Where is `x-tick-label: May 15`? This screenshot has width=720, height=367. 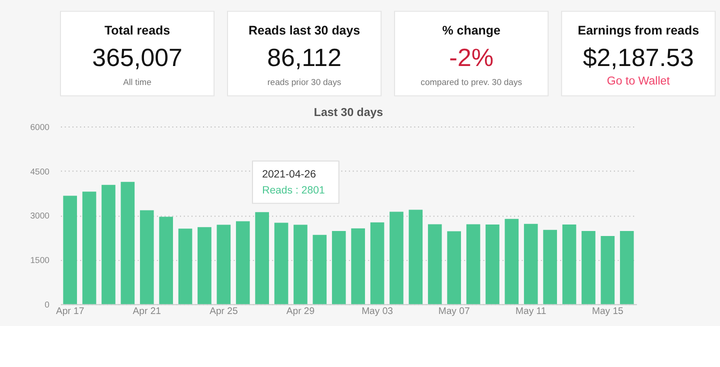
x-tick-label: May 15 is located at coordinates (608, 312).